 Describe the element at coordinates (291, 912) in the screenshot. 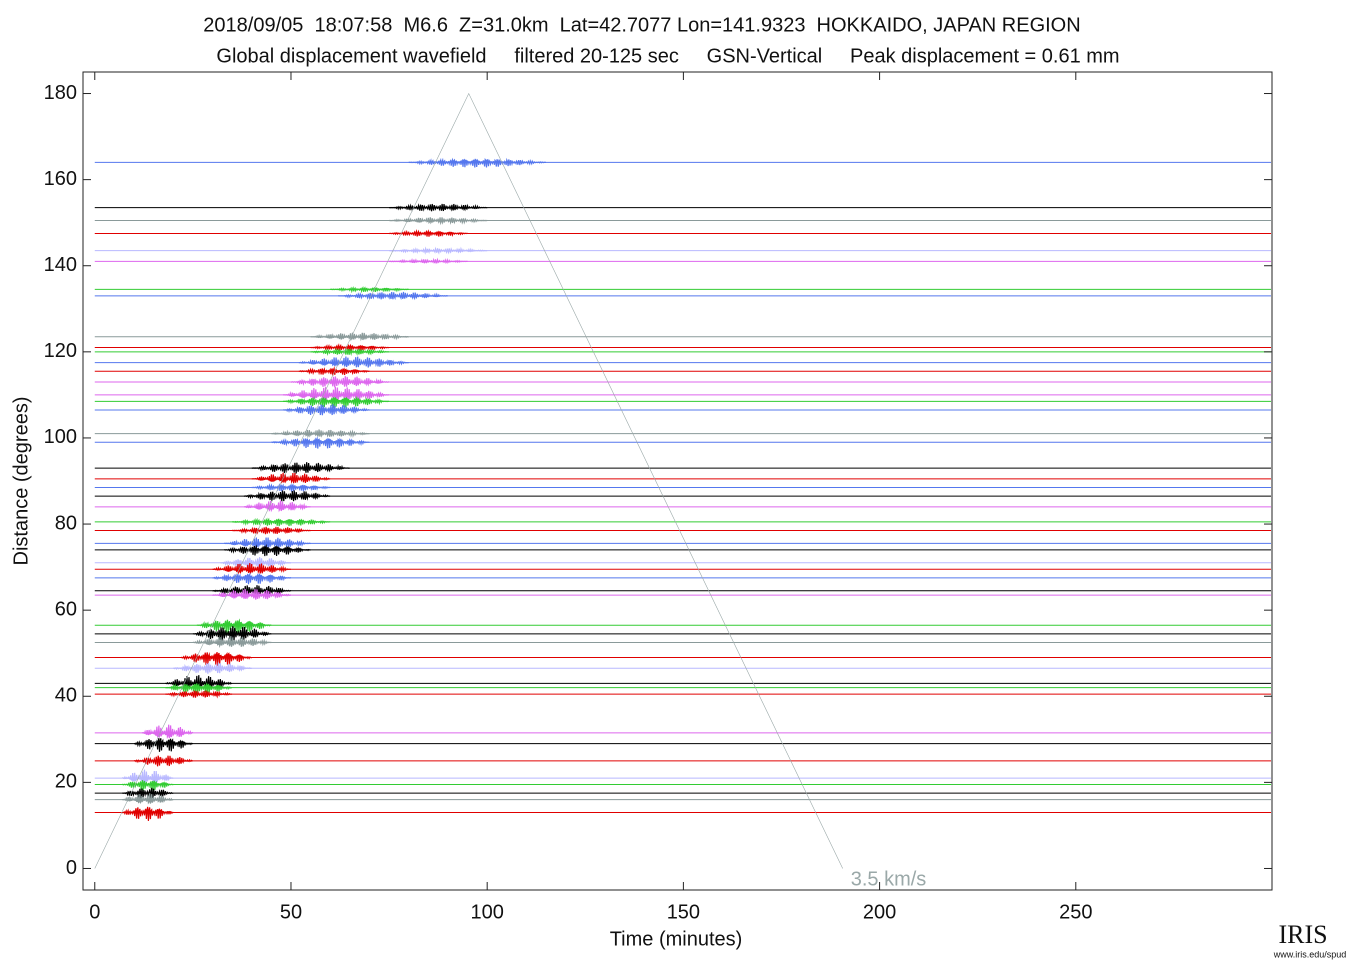

I see `x-tick-label: 50` at that location.